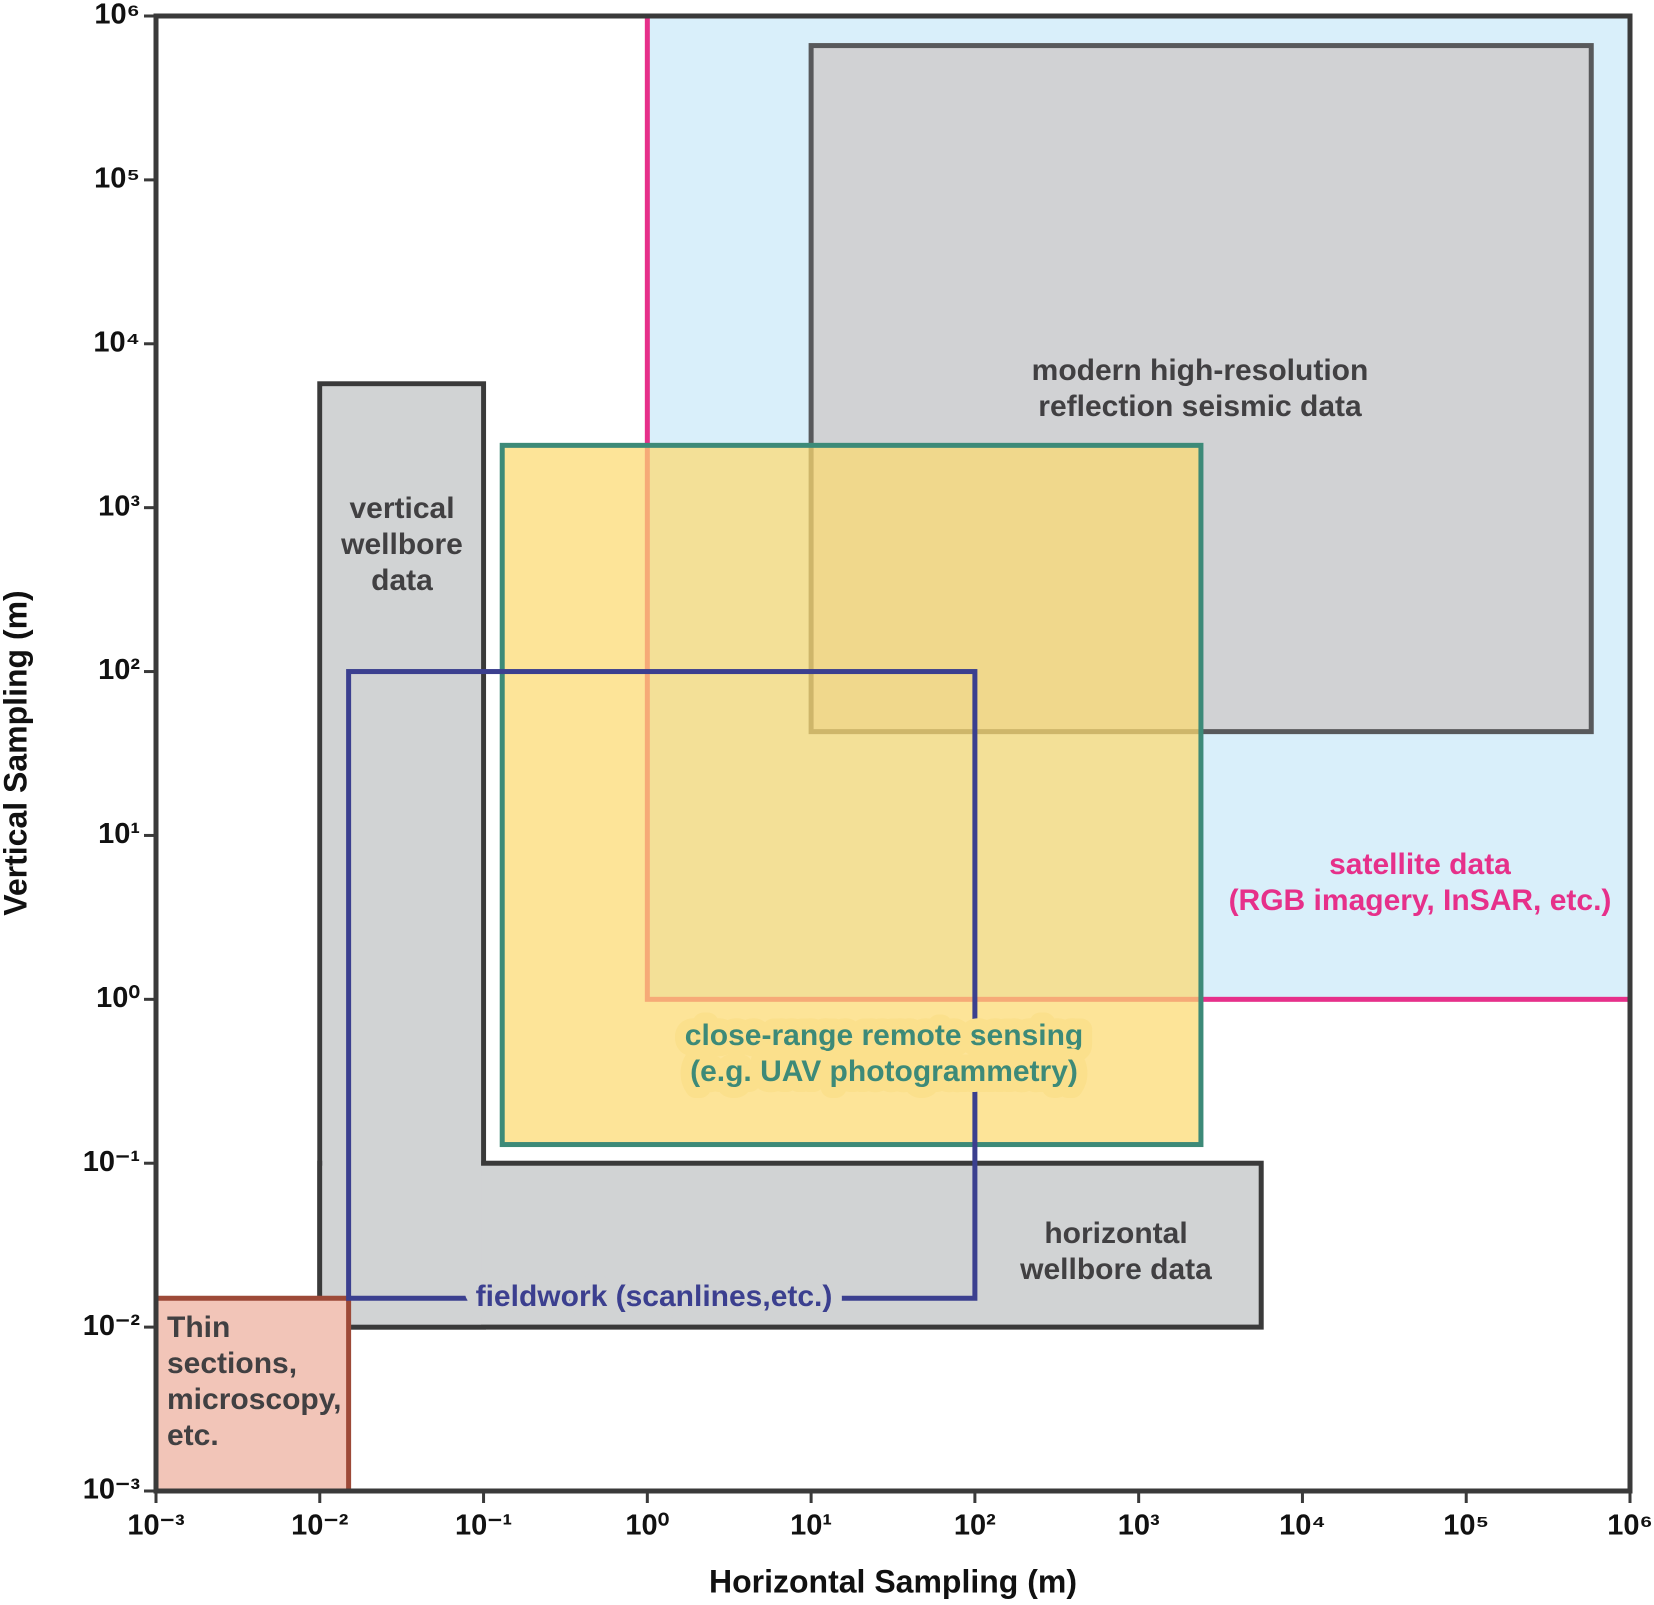  What do you see at coordinates (1420, 900) in the screenshot?
I see `region-label: (RGB imagery, InSAR, etc.)` at bounding box center [1420, 900].